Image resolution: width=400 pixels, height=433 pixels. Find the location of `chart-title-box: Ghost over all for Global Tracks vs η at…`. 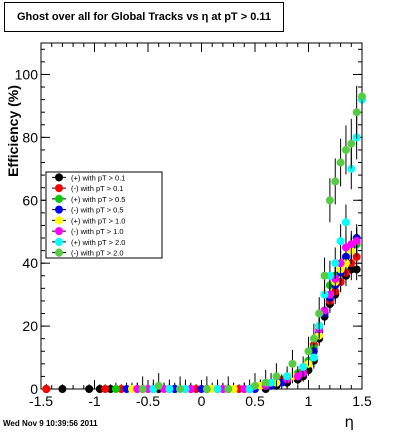

chart-title-box: Ghost over all for Global Tracks vs η at… is located at coordinates (144, 17).